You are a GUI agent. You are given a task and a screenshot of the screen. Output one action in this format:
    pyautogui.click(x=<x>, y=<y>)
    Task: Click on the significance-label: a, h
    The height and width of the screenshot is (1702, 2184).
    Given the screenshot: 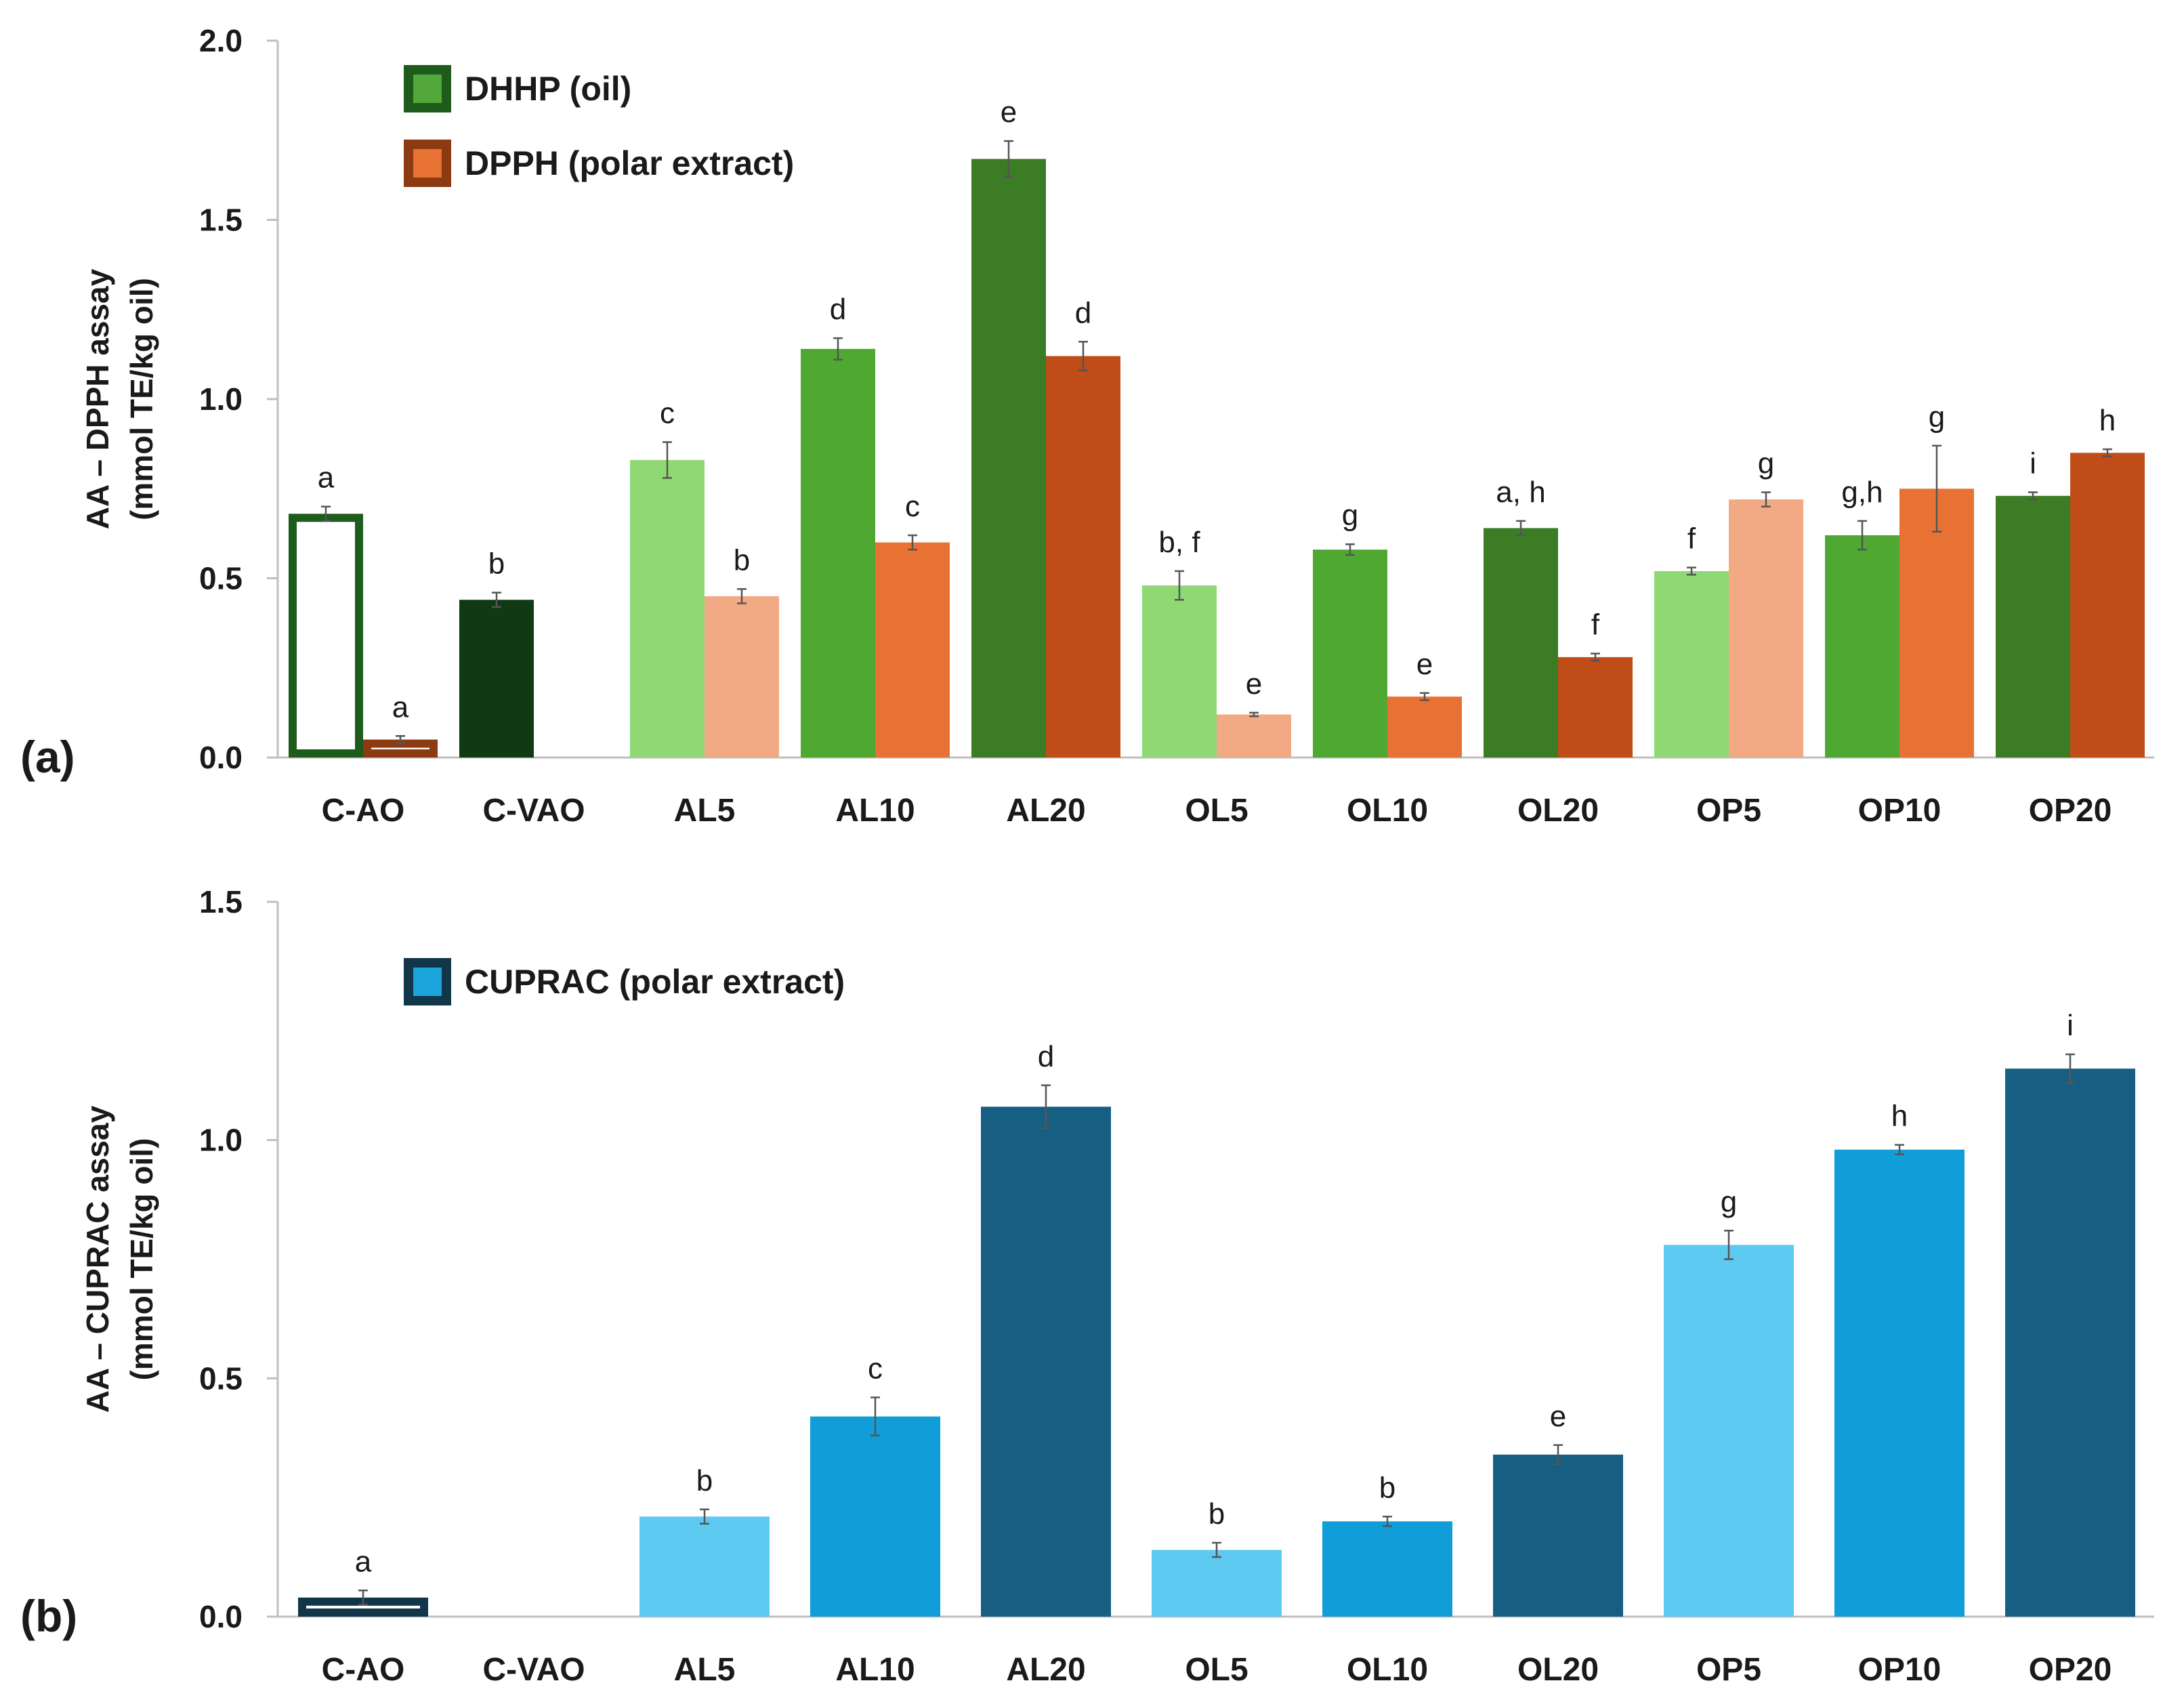 What is the action you would take?
    pyautogui.click(x=1520, y=492)
    